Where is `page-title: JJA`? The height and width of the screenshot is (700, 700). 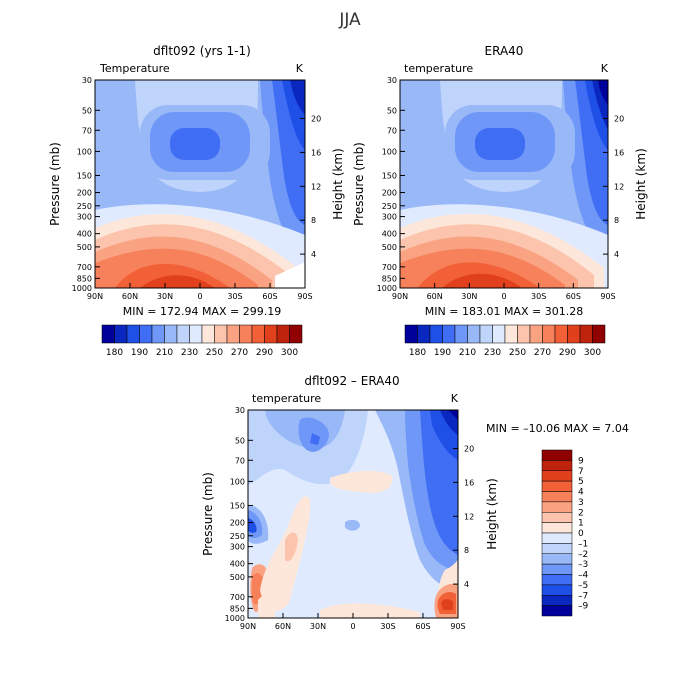
page-title: JJA is located at coordinates (350, 20).